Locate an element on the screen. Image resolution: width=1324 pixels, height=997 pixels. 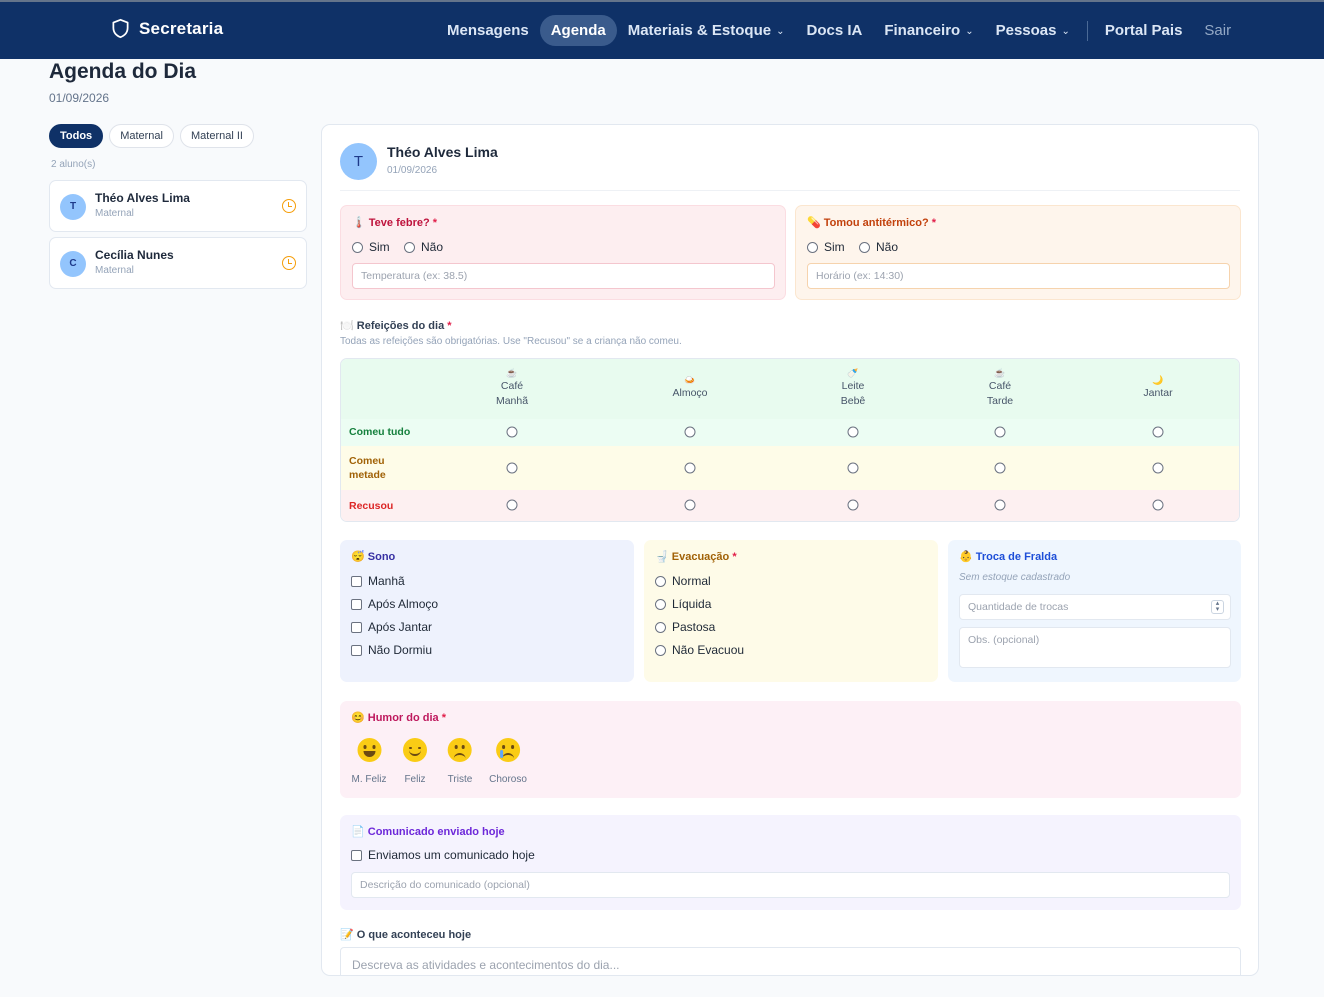
student-card: C Cecília Nunes Maternal is located at coordinates (178, 263).